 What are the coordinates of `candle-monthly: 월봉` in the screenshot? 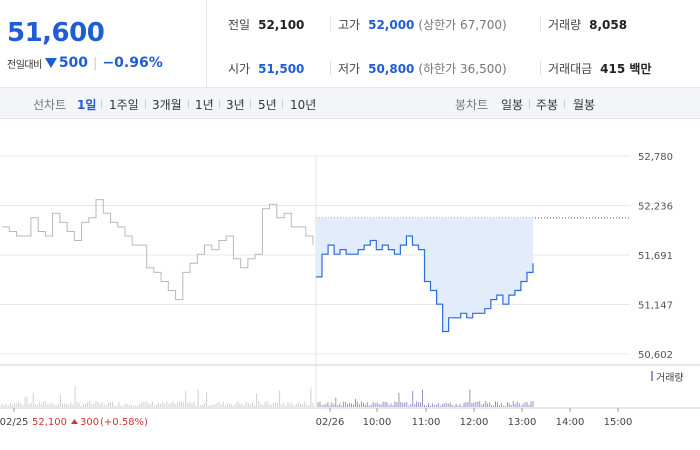 It's located at (584, 105).